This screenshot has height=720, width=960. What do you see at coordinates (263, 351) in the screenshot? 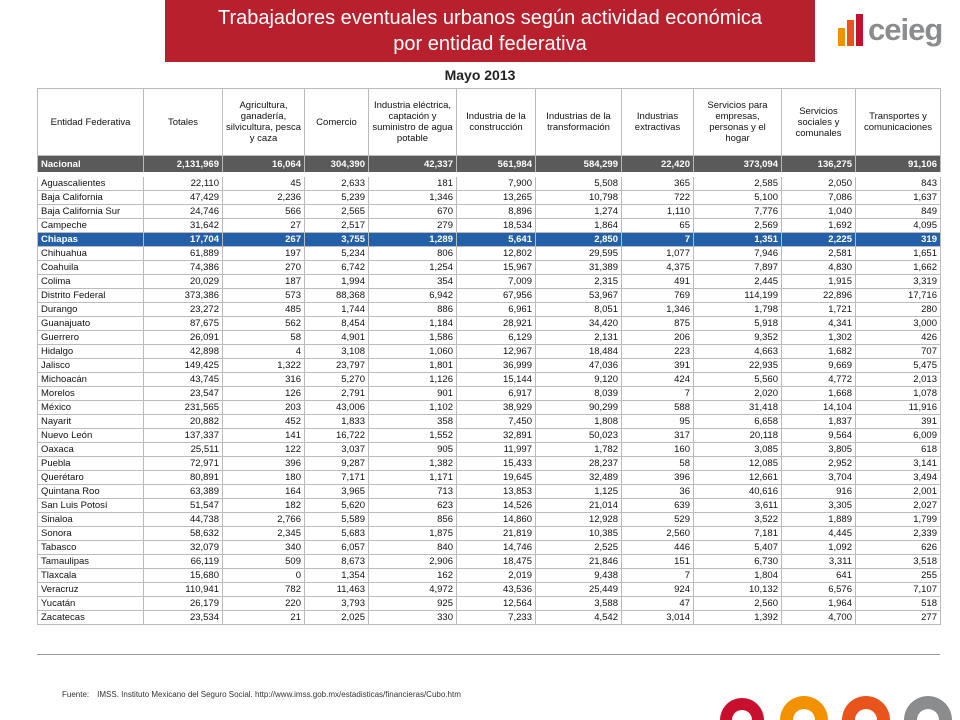
I see `value-cell: 4` at bounding box center [263, 351].